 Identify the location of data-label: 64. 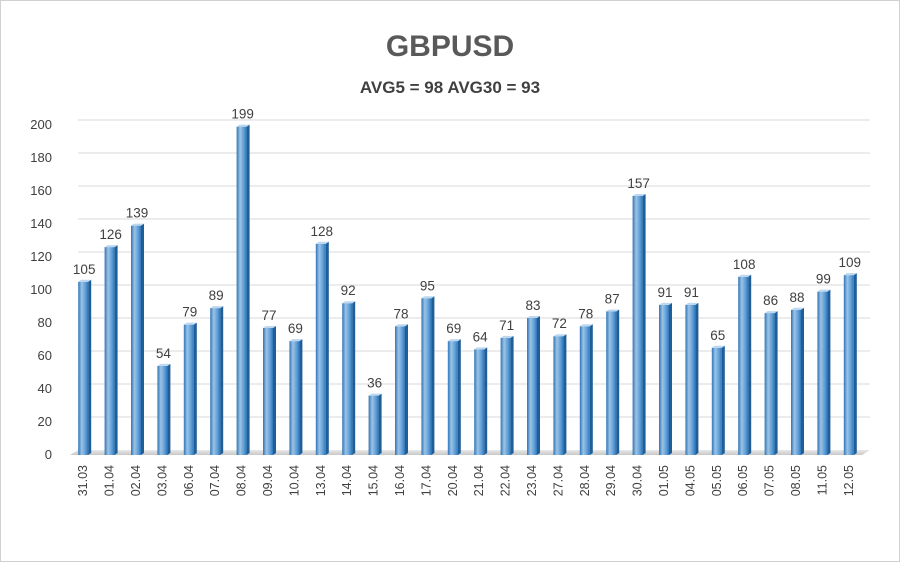
(481, 336).